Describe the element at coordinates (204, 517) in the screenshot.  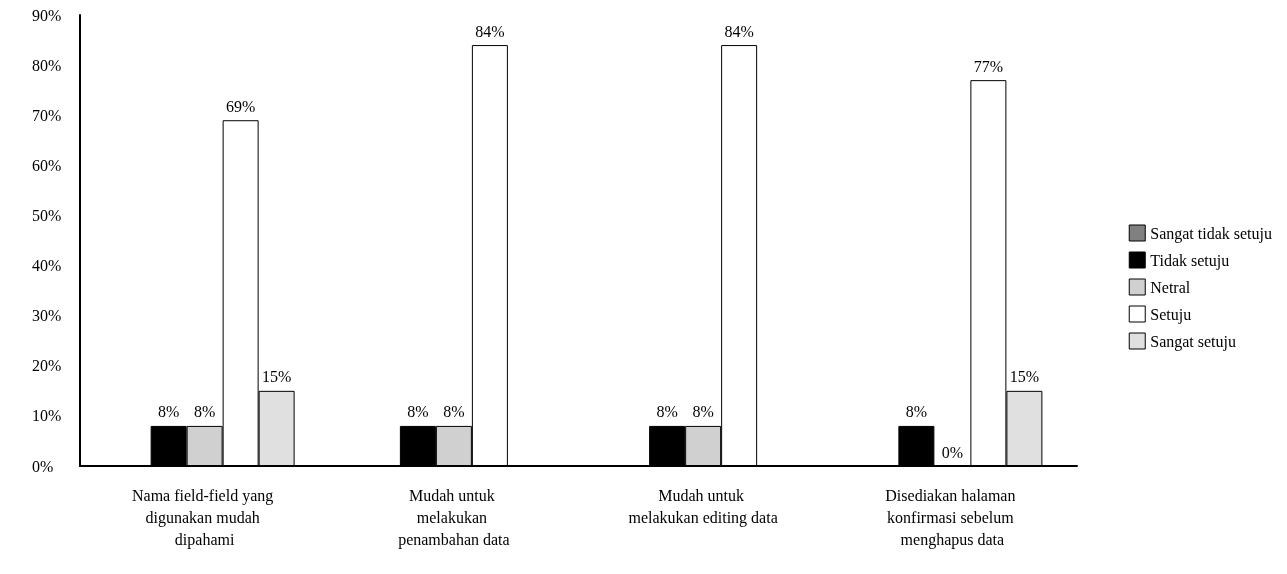
I see `x-tick-label: Nama field-field yang digunakan mudah dipahami` at that location.